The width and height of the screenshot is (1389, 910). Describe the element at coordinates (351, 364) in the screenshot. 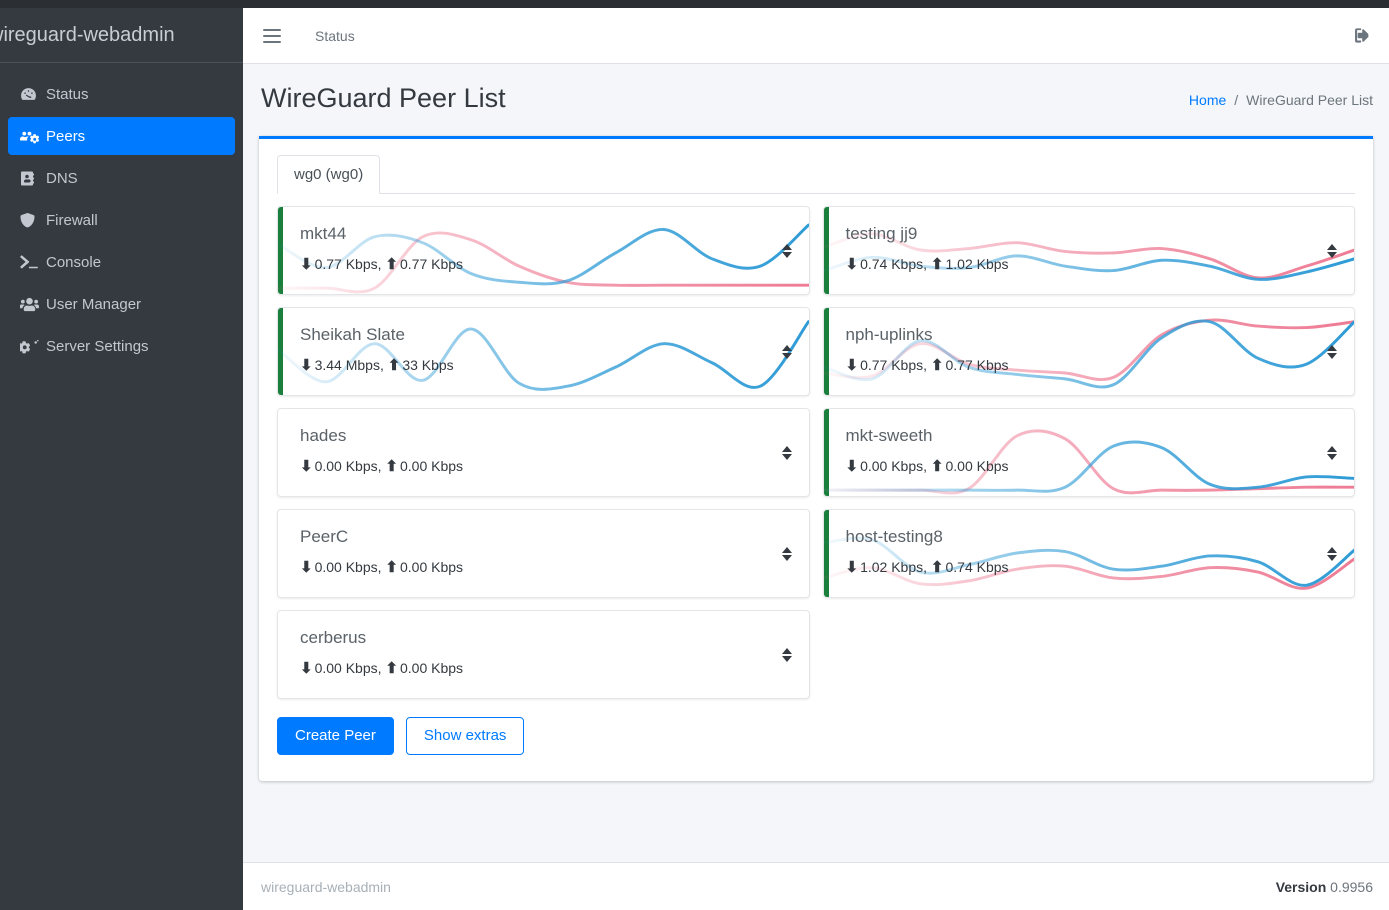

I see `peer-download-rate: 3.44 Mbps,` at that location.